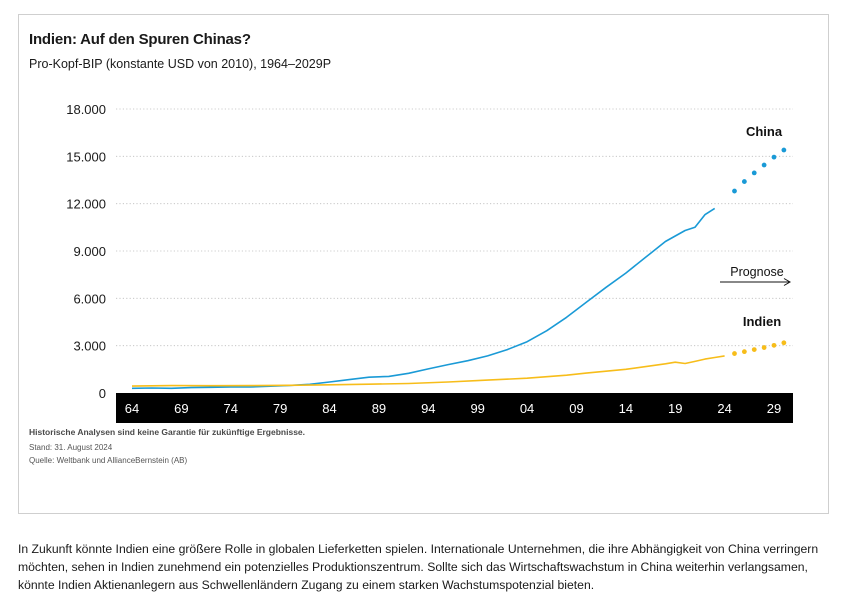 The width and height of the screenshot is (851, 608). What do you see at coordinates (89, 251) in the screenshot?
I see `y-tick-label: 9.000` at bounding box center [89, 251].